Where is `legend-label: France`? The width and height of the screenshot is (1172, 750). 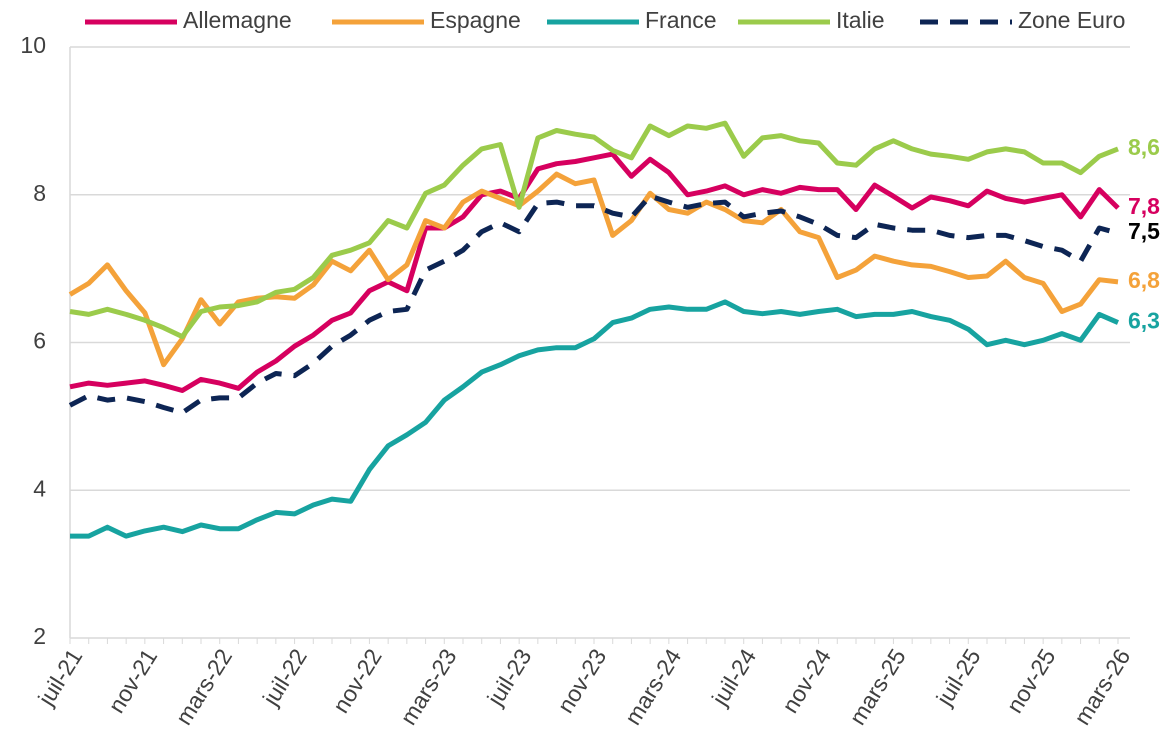 legend-label: France is located at coordinates (681, 20).